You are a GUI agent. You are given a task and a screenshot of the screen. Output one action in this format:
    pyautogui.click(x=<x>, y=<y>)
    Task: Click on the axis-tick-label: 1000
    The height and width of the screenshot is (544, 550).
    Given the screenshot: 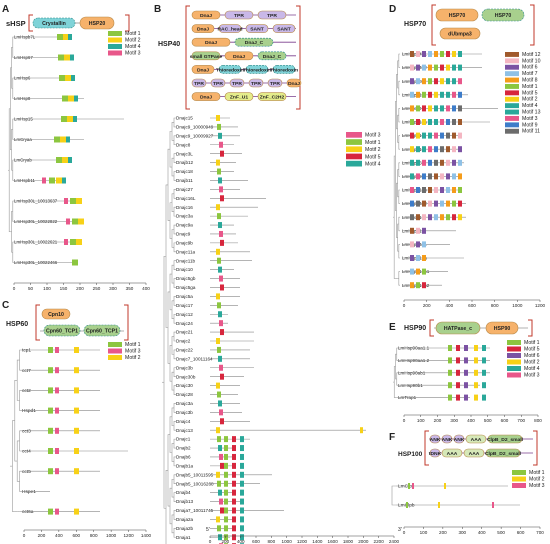 What is the action you would take?
    pyautogui.click(x=517, y=305)
    